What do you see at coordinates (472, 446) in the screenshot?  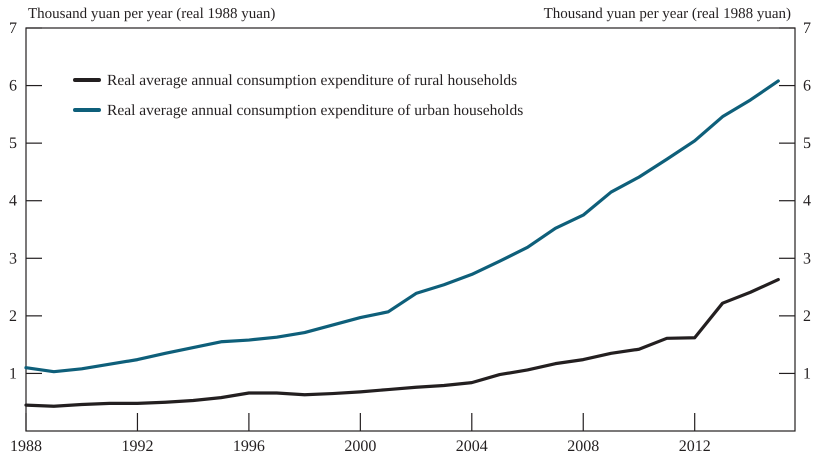 I see `x-tick-label: 2004` at bounding box center [472, 446].